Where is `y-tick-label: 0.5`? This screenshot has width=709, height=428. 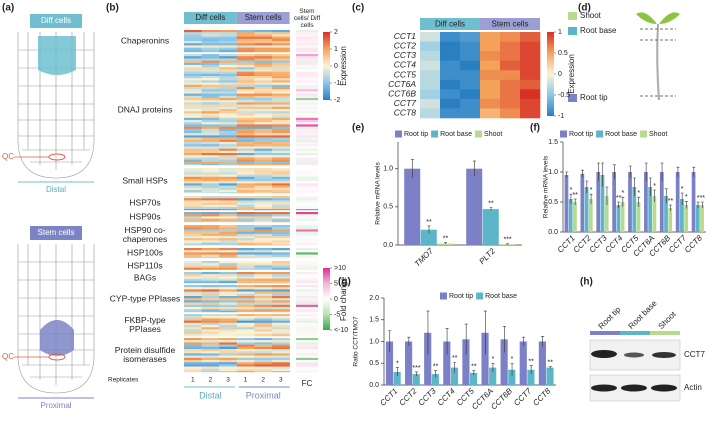 y-tick-label: 0.5 is located at coordinates (388, 207).